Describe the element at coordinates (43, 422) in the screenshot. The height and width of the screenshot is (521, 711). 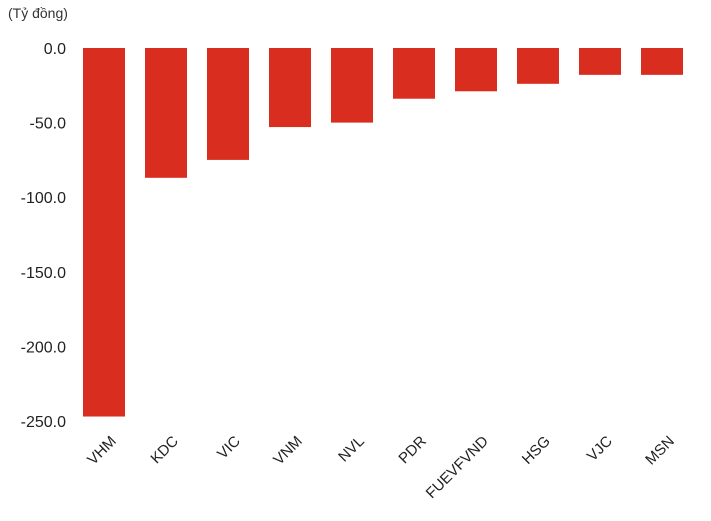
I see `y-tick-label: -250.0` at that location.